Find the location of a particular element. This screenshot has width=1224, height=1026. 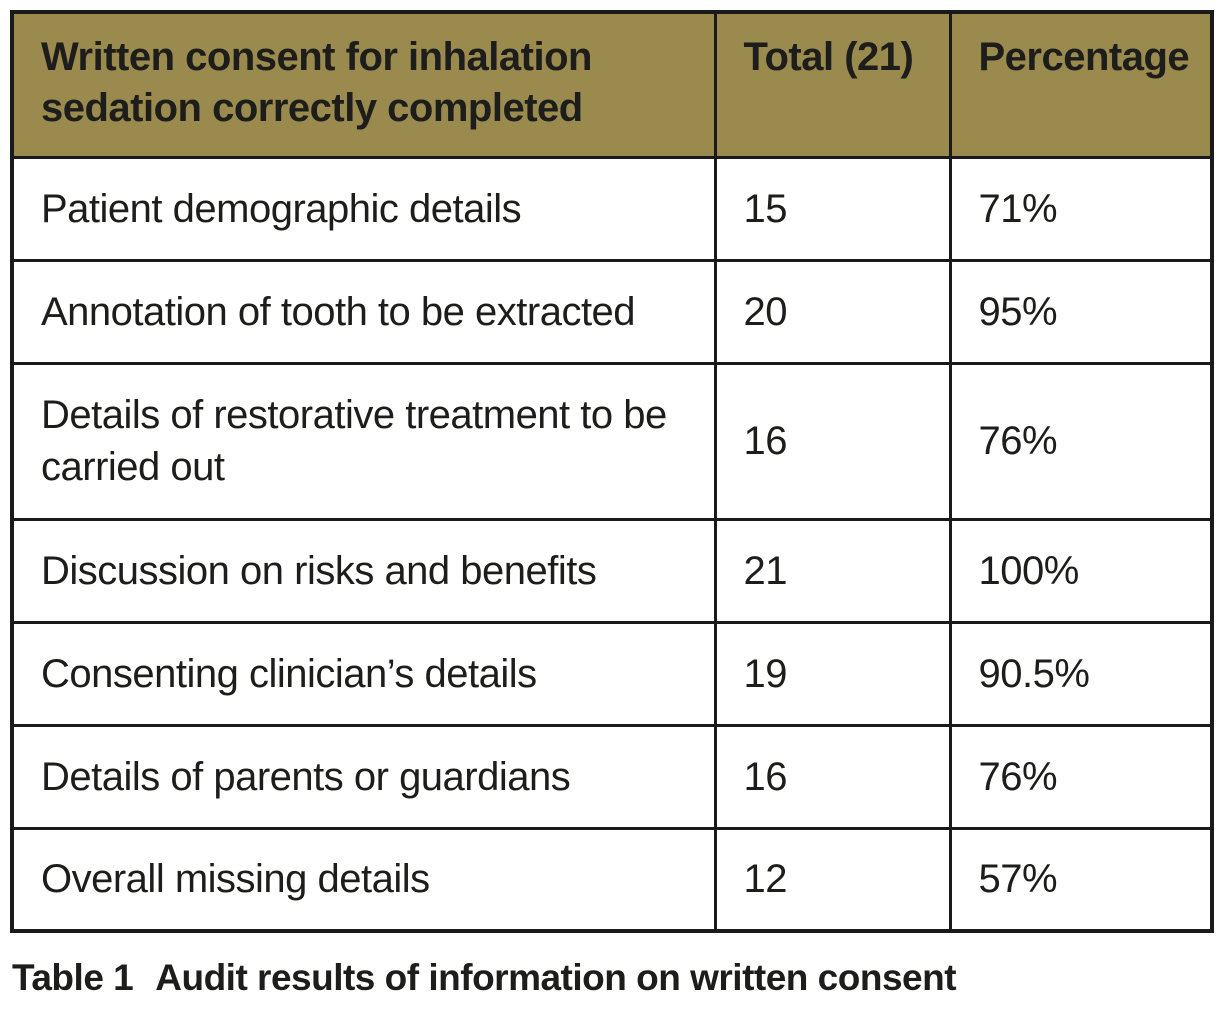

row-percentage-cell: 100% is located at coordinates (1081, 570).